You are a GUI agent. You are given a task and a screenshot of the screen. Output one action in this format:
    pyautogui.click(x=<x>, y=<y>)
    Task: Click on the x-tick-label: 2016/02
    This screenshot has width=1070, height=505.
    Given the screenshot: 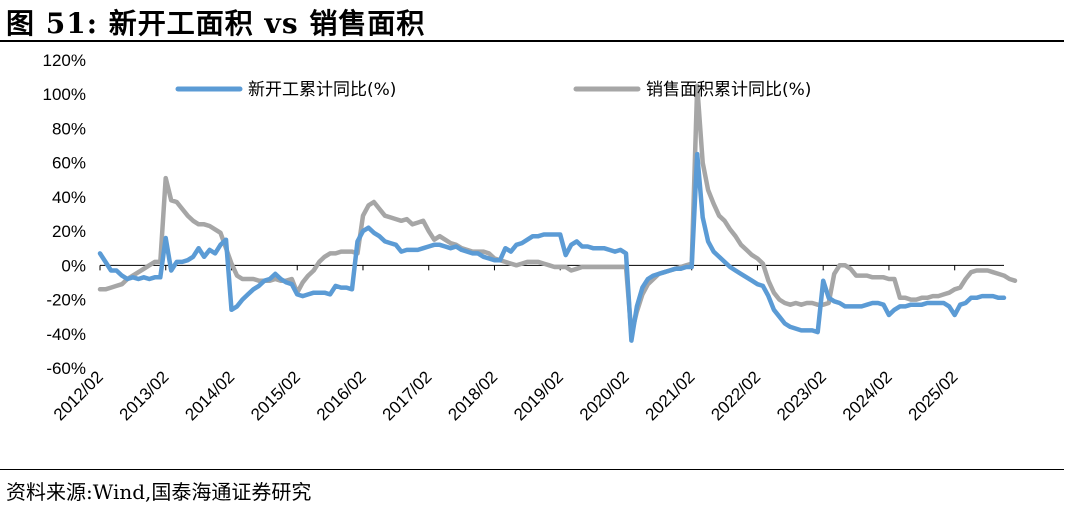 What is the action you would take?
    pyautogui.click(x=341, y=395)
    